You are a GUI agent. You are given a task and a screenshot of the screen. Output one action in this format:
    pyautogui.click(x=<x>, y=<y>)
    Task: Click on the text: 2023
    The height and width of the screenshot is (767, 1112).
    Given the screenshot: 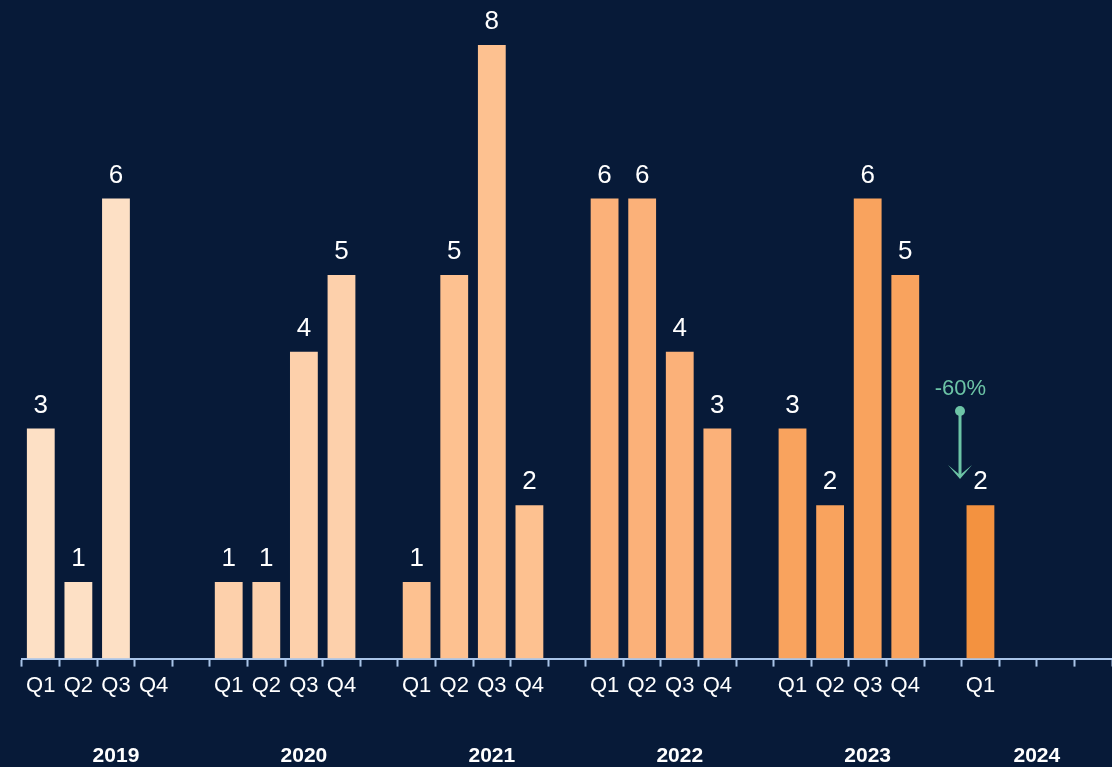 What is the action you would take?
    pyautogui.click(x=868, y=754)
    